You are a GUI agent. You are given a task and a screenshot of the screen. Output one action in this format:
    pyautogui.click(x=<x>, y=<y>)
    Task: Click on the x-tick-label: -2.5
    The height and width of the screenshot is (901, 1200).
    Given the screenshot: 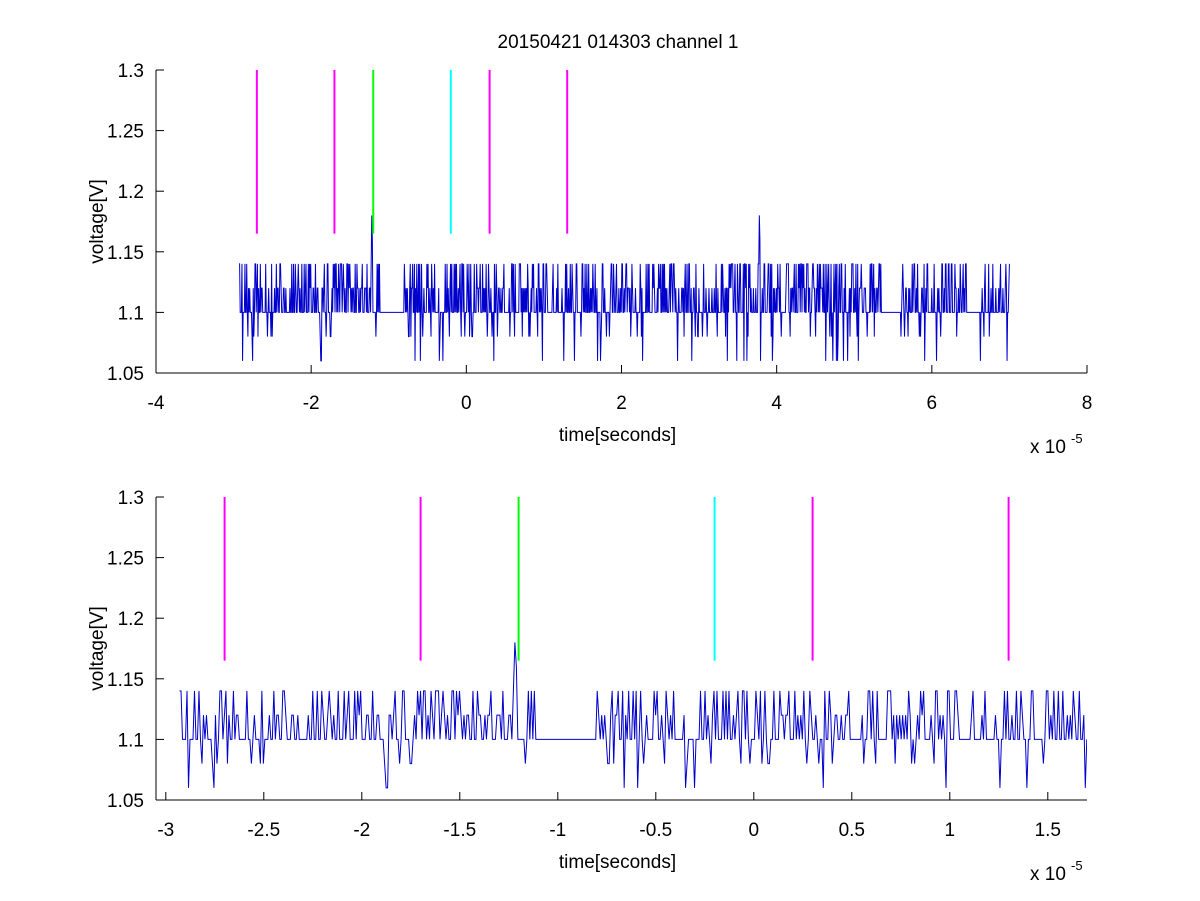 What is the action you would take?
    pyautogui.click(x=263, y=830)
    